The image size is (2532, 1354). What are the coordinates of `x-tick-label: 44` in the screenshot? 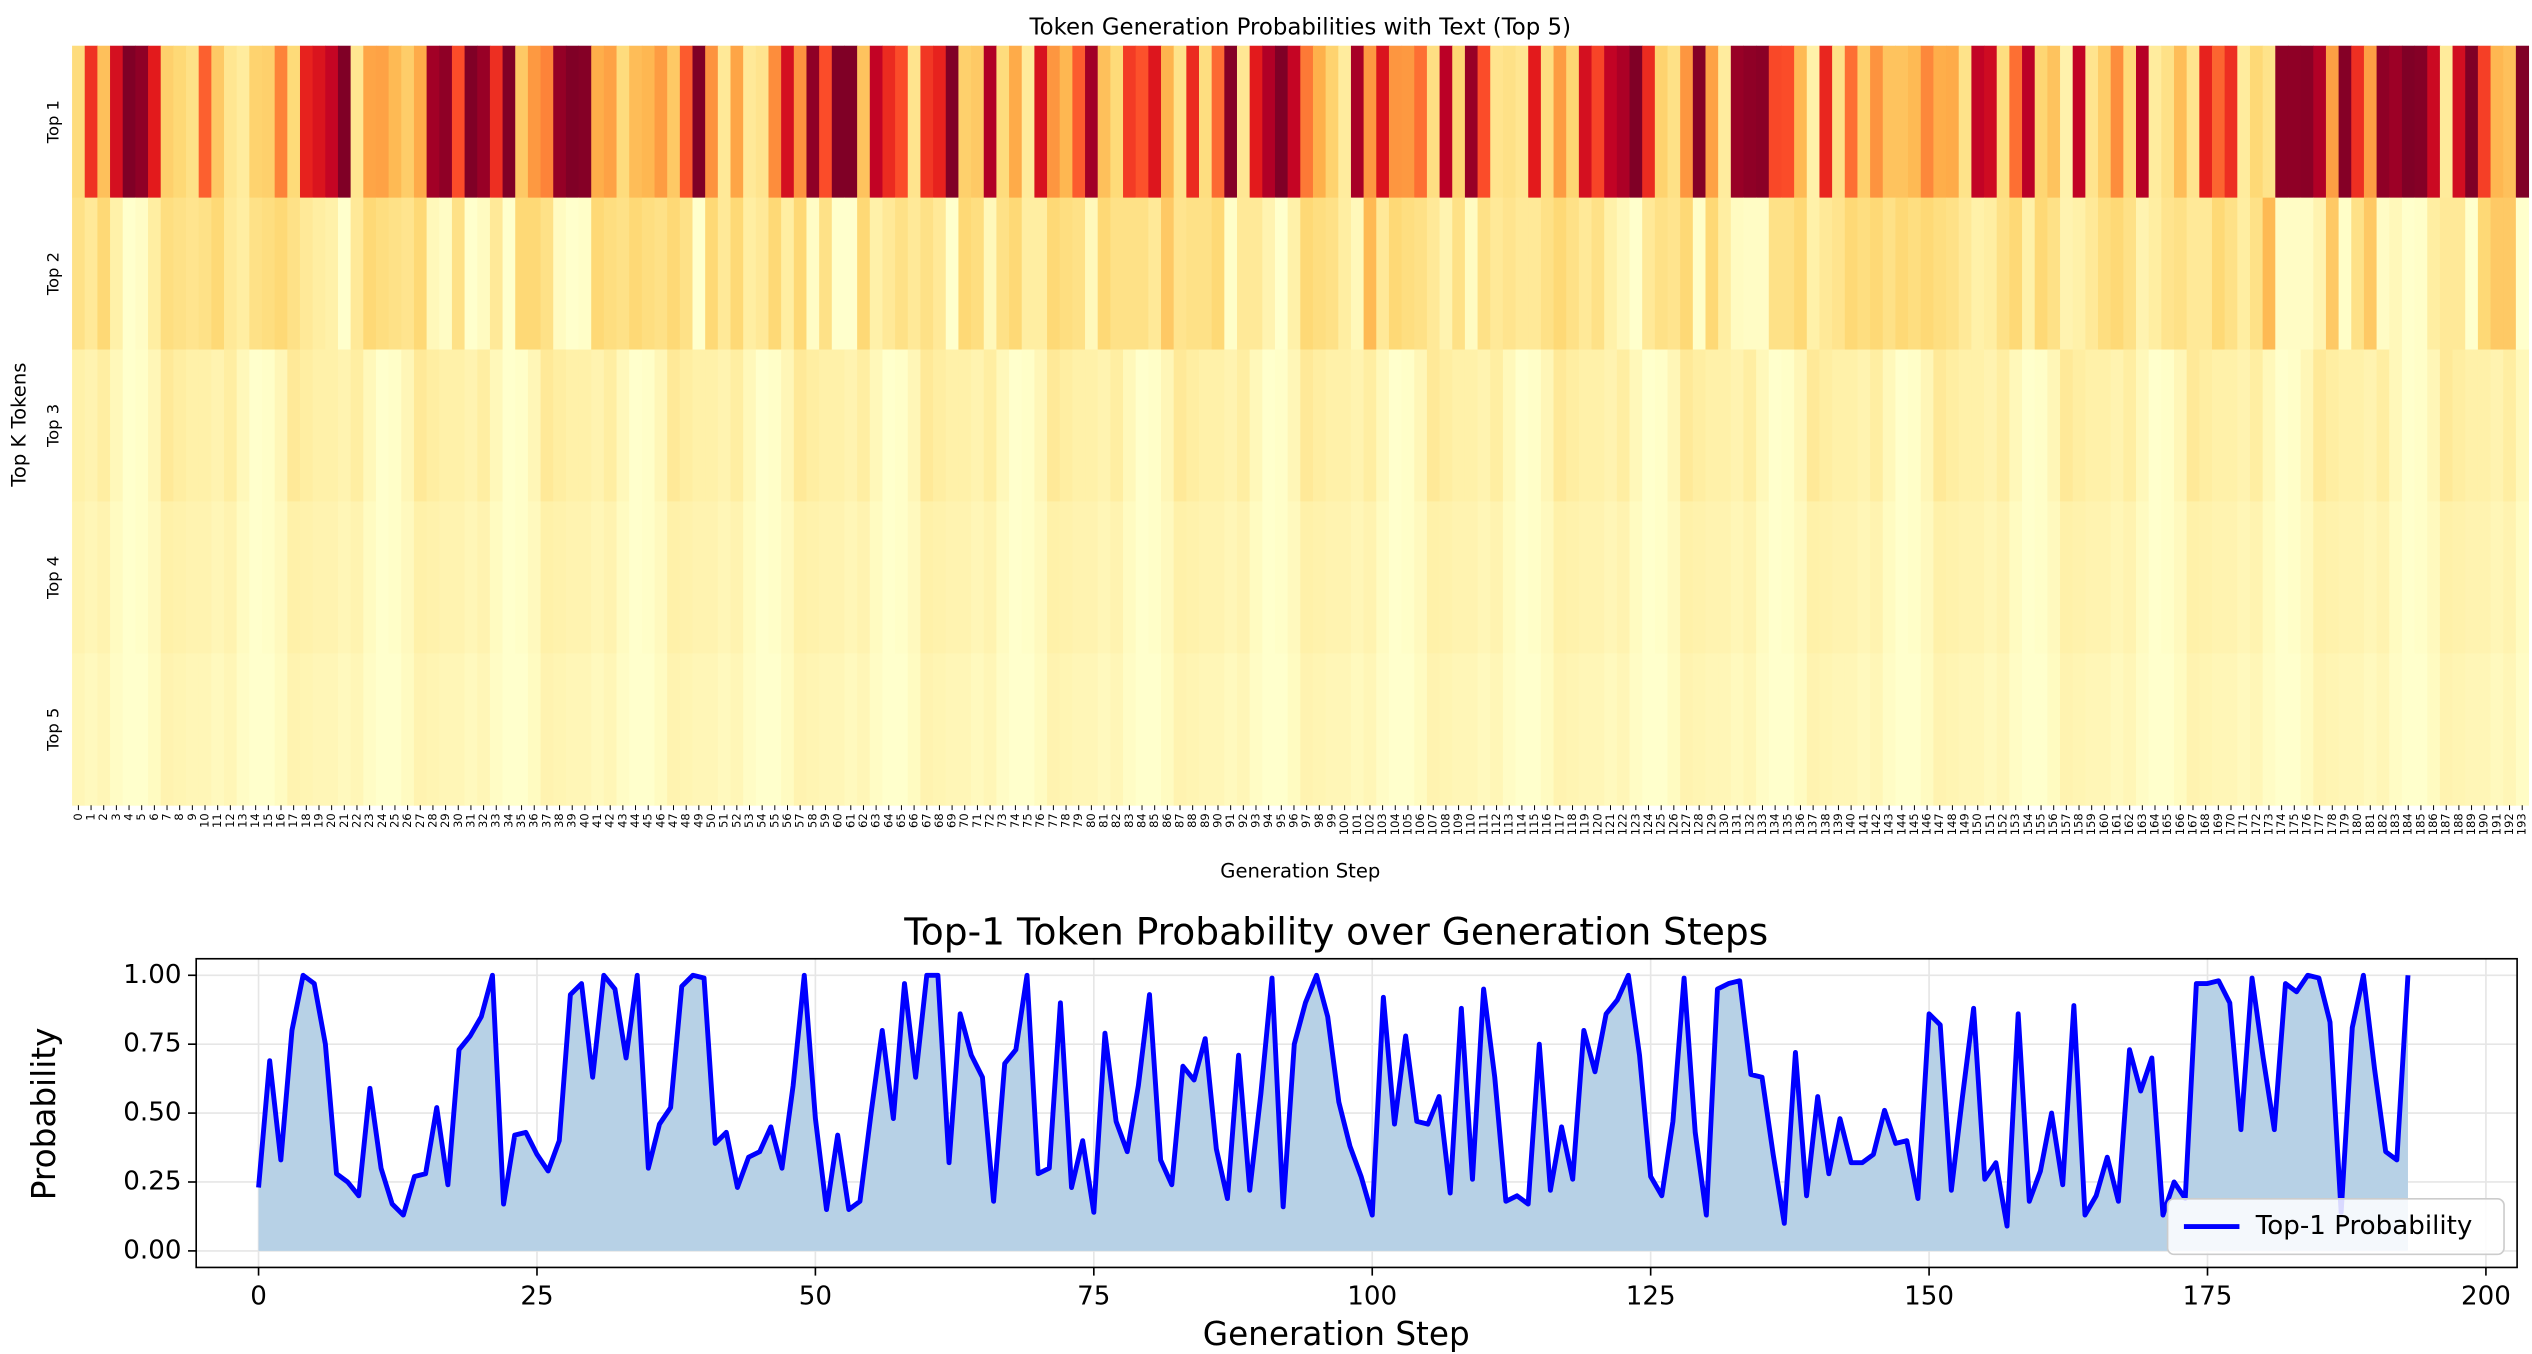 It's located at (635, 820).